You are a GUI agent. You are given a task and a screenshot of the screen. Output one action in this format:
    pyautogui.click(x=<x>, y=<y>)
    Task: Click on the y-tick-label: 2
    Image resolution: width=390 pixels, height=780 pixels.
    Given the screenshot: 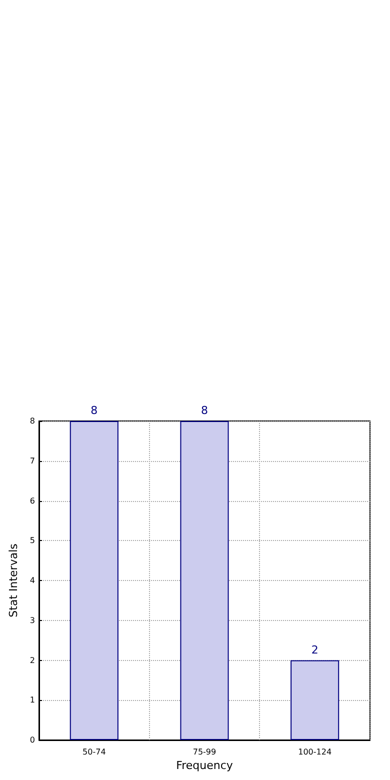 What is the action you would take?
    pyautogui.click(x=32, y=660)
    